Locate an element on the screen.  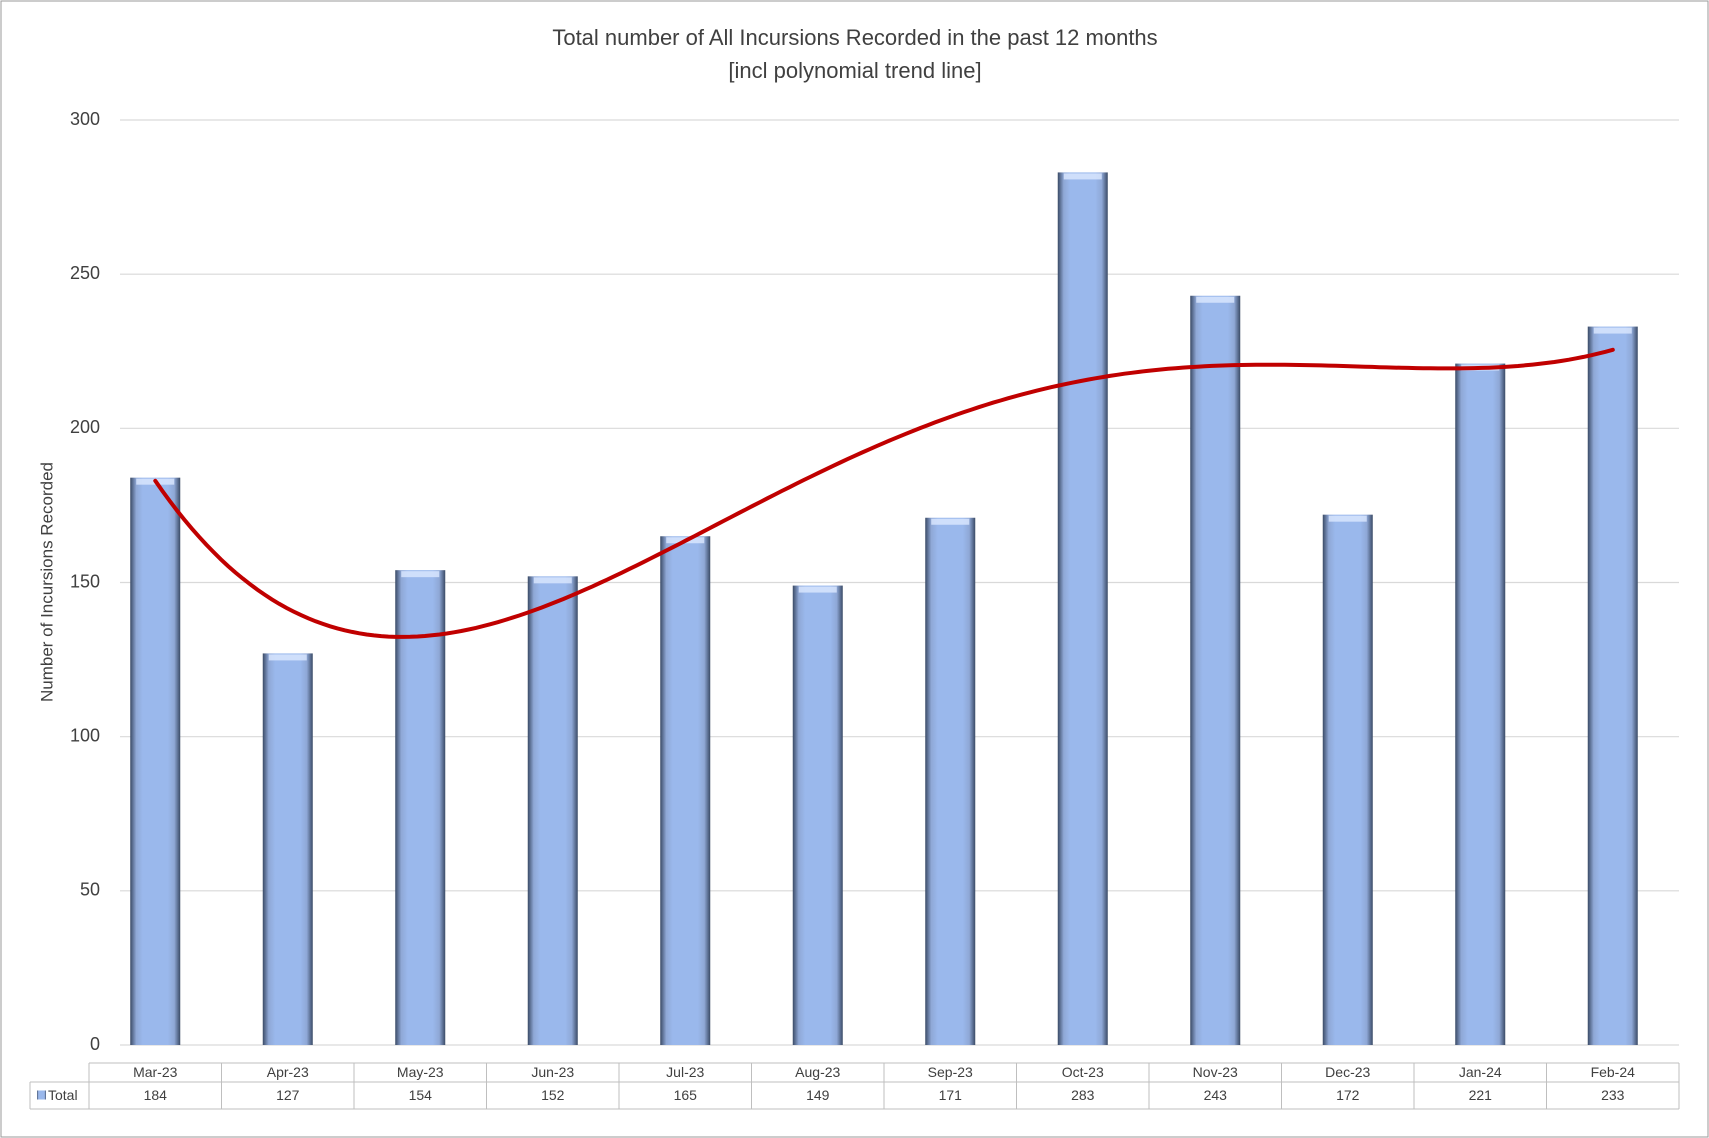
x-tick-label: Mar-23 is located at coordinates (155, 1072).